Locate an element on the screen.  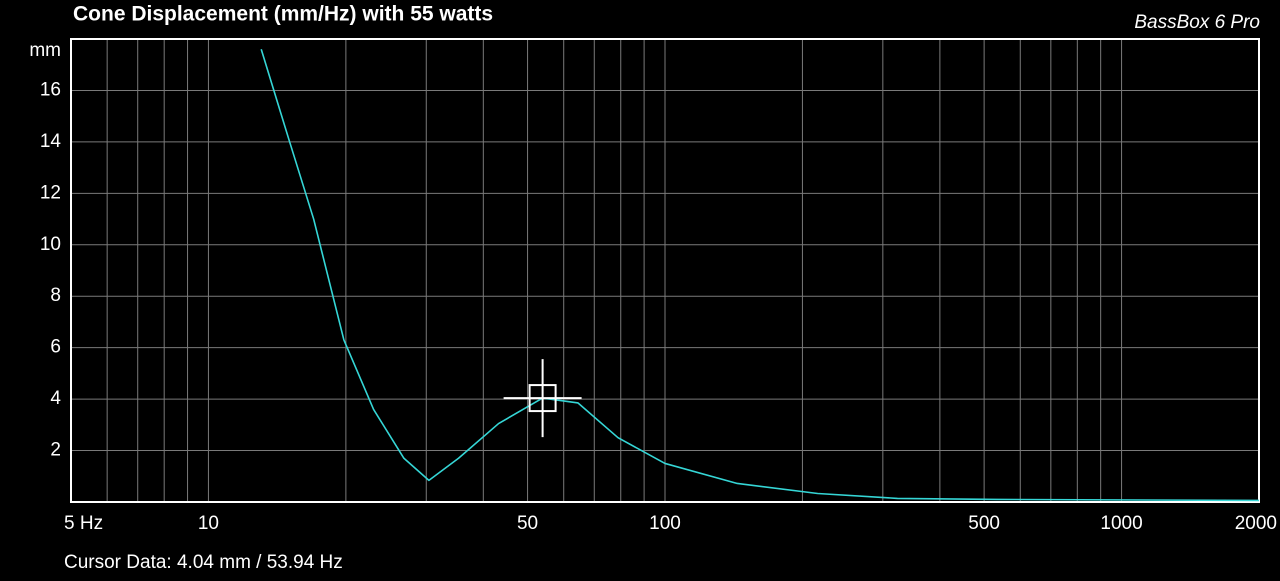
x-tick-label: 2000 is located at coordinates (1256, 523).